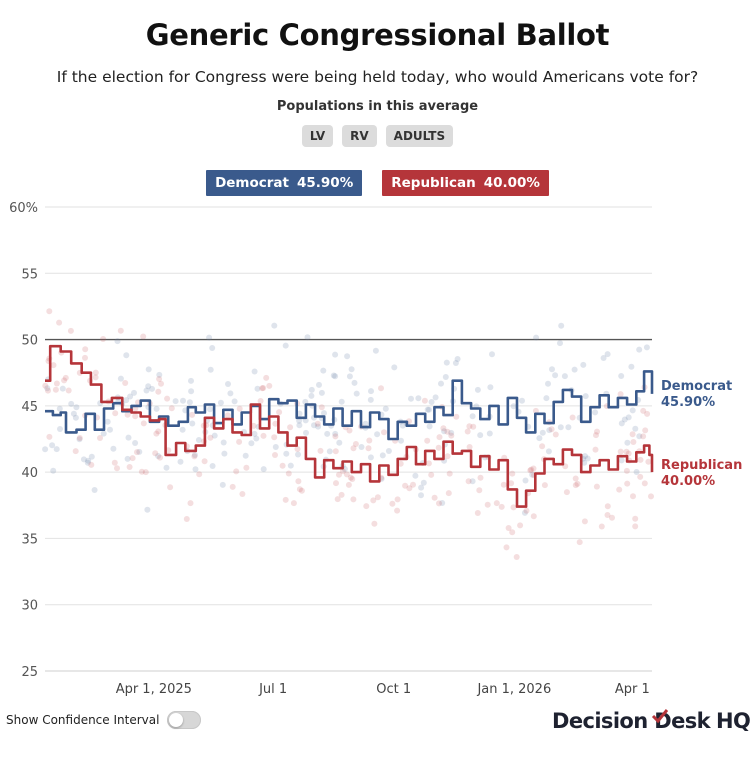  I want to click on confidence-interval-control: Show Confidence Interval, so click(104, 720).